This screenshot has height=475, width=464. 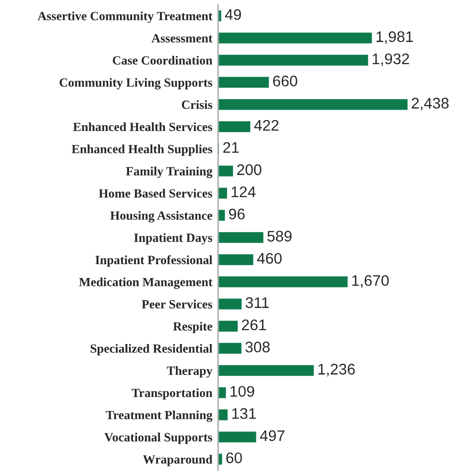 I want to click on y-tick-label: Case Coordination, so click(x=162, y=60).